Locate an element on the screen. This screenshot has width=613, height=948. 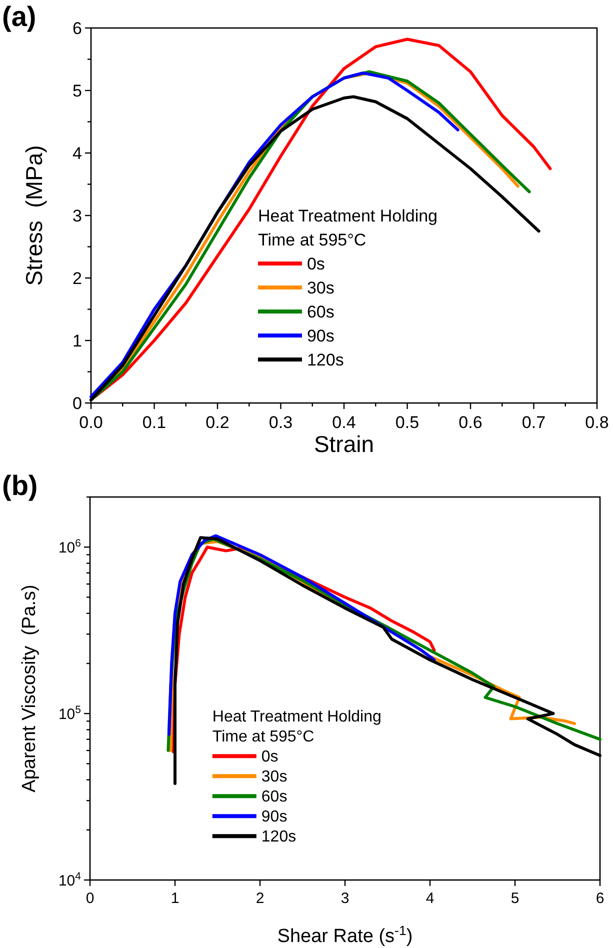
y-tick-label: 6 is located at coordinates (77, 28).